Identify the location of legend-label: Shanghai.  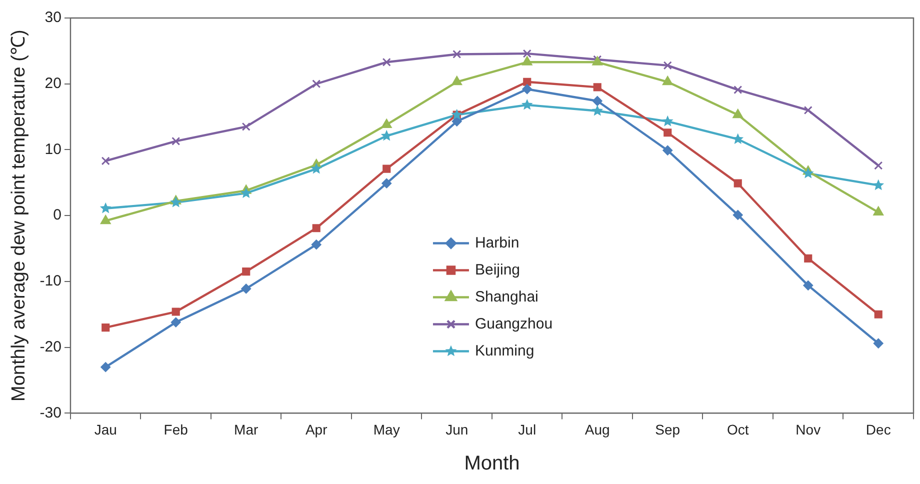
(506, 297).